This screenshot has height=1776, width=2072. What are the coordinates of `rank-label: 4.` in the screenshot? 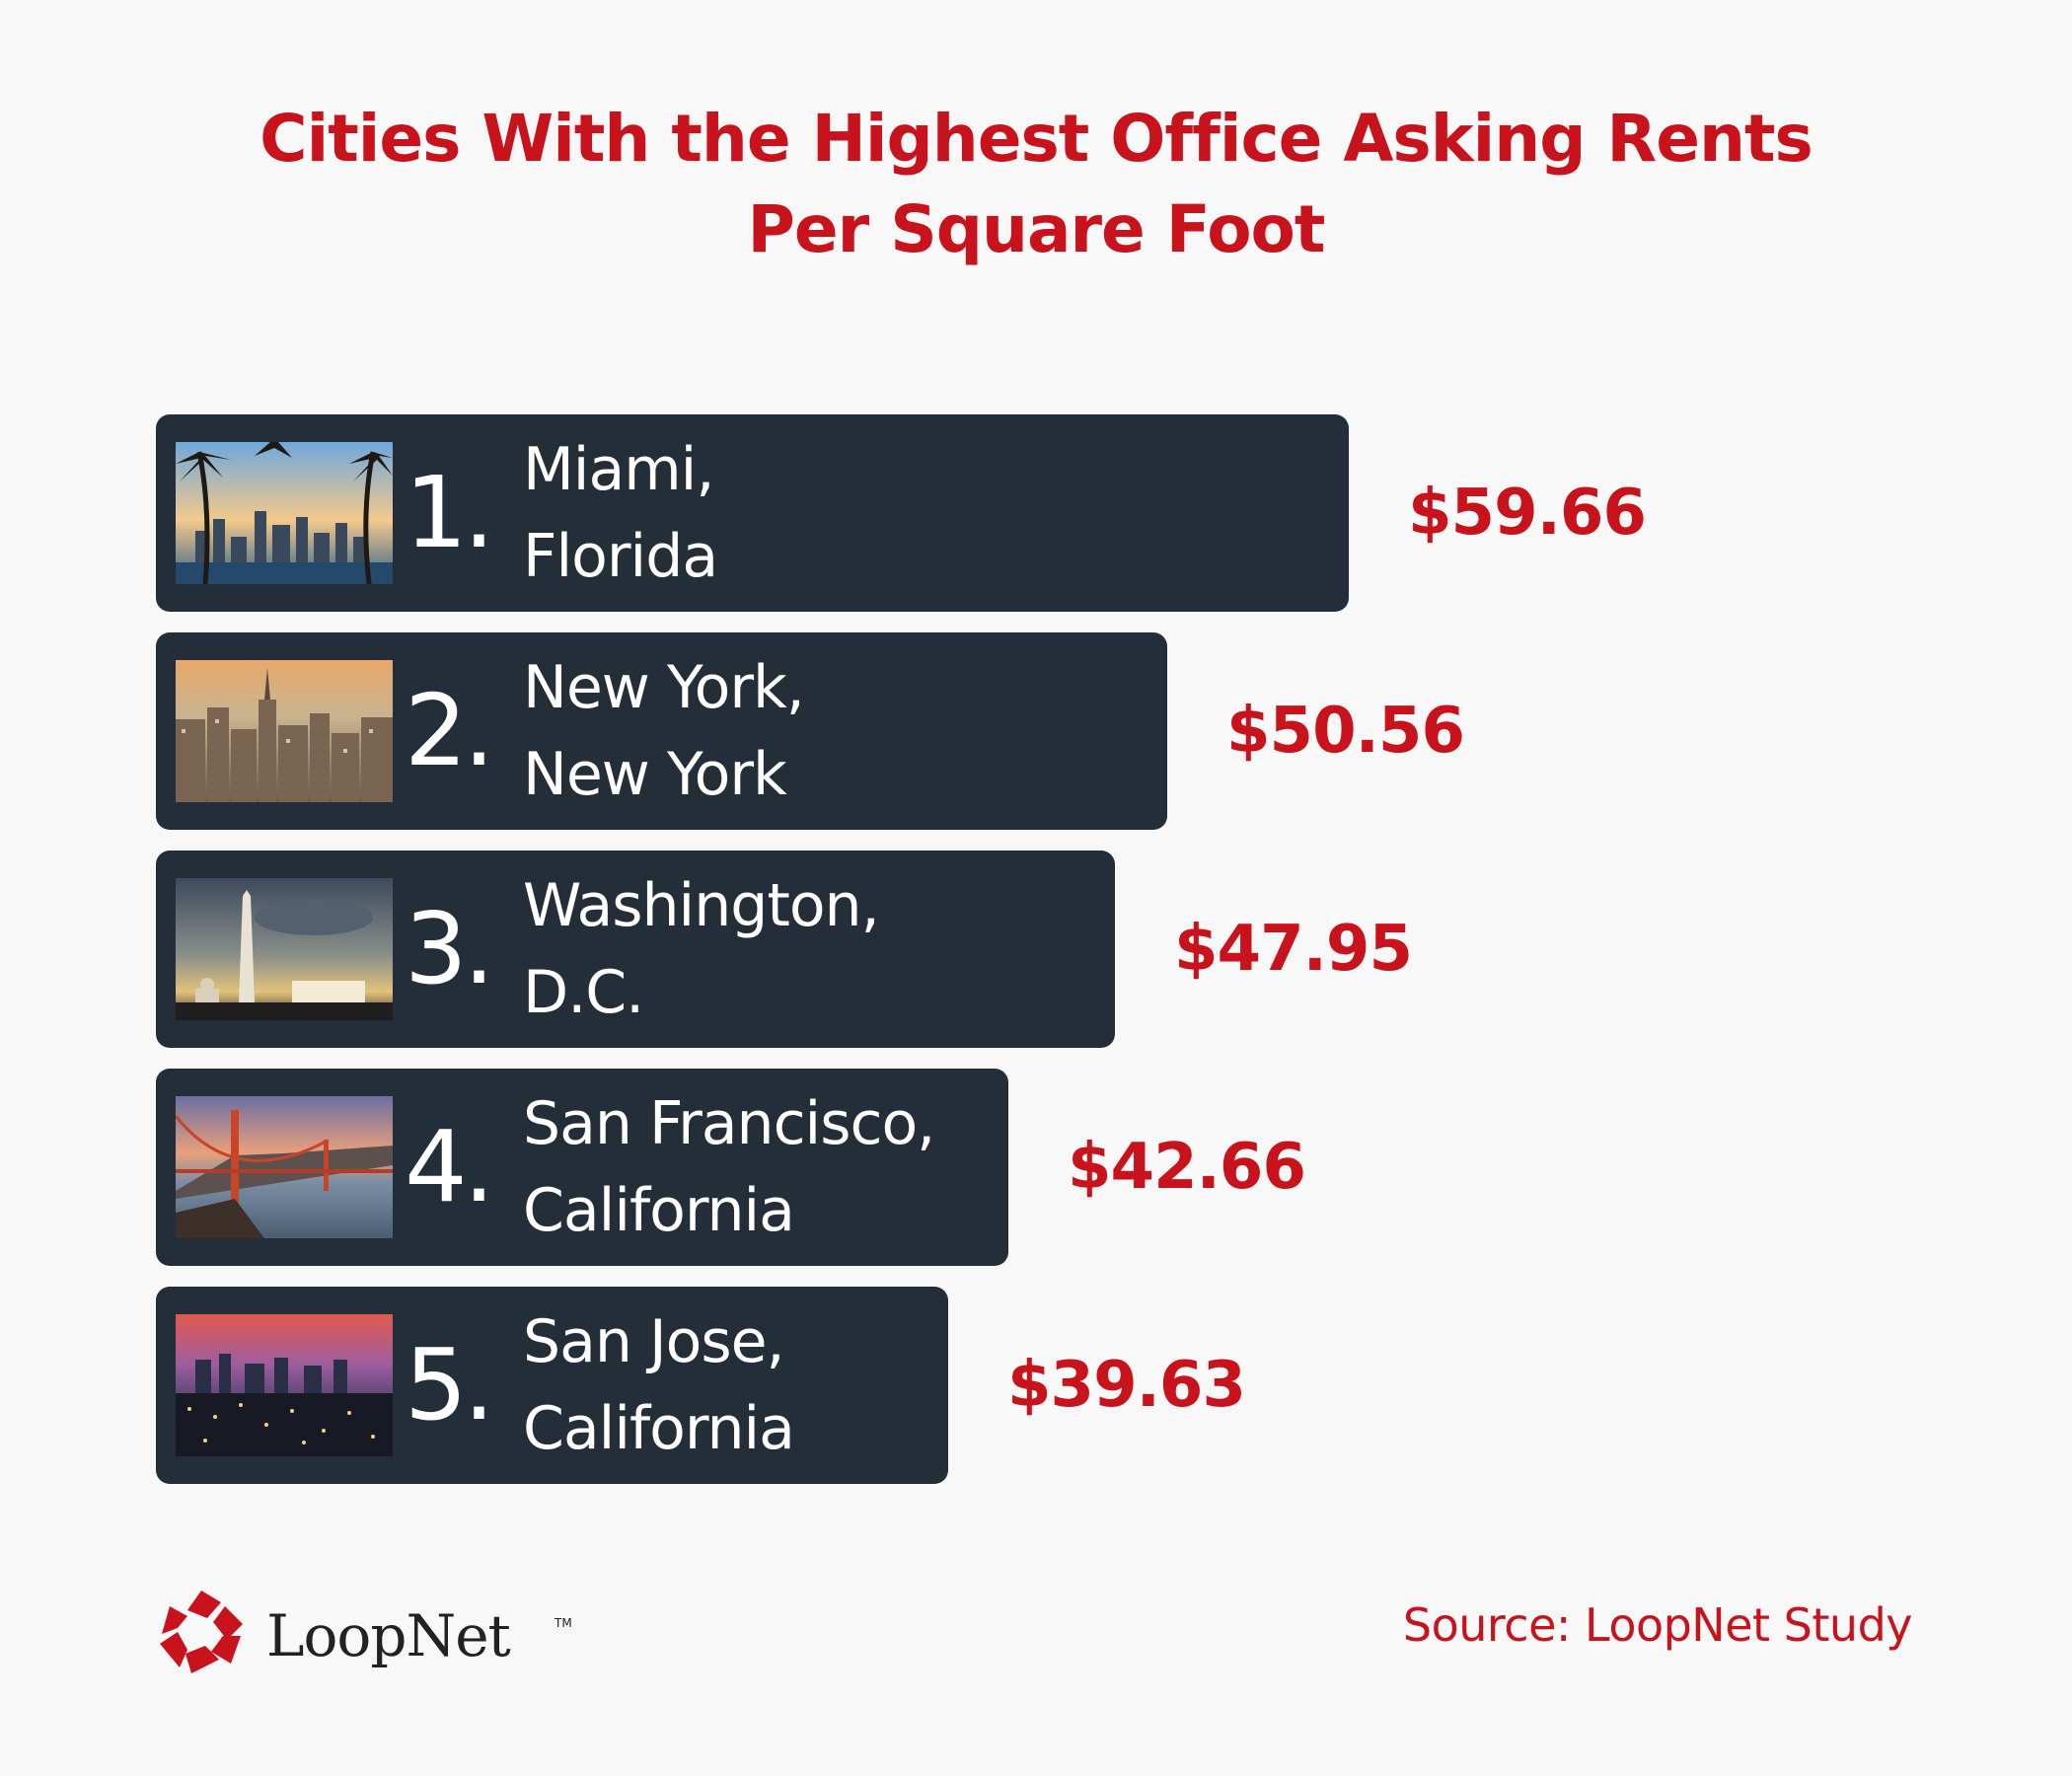 It's located at (450, 1166).